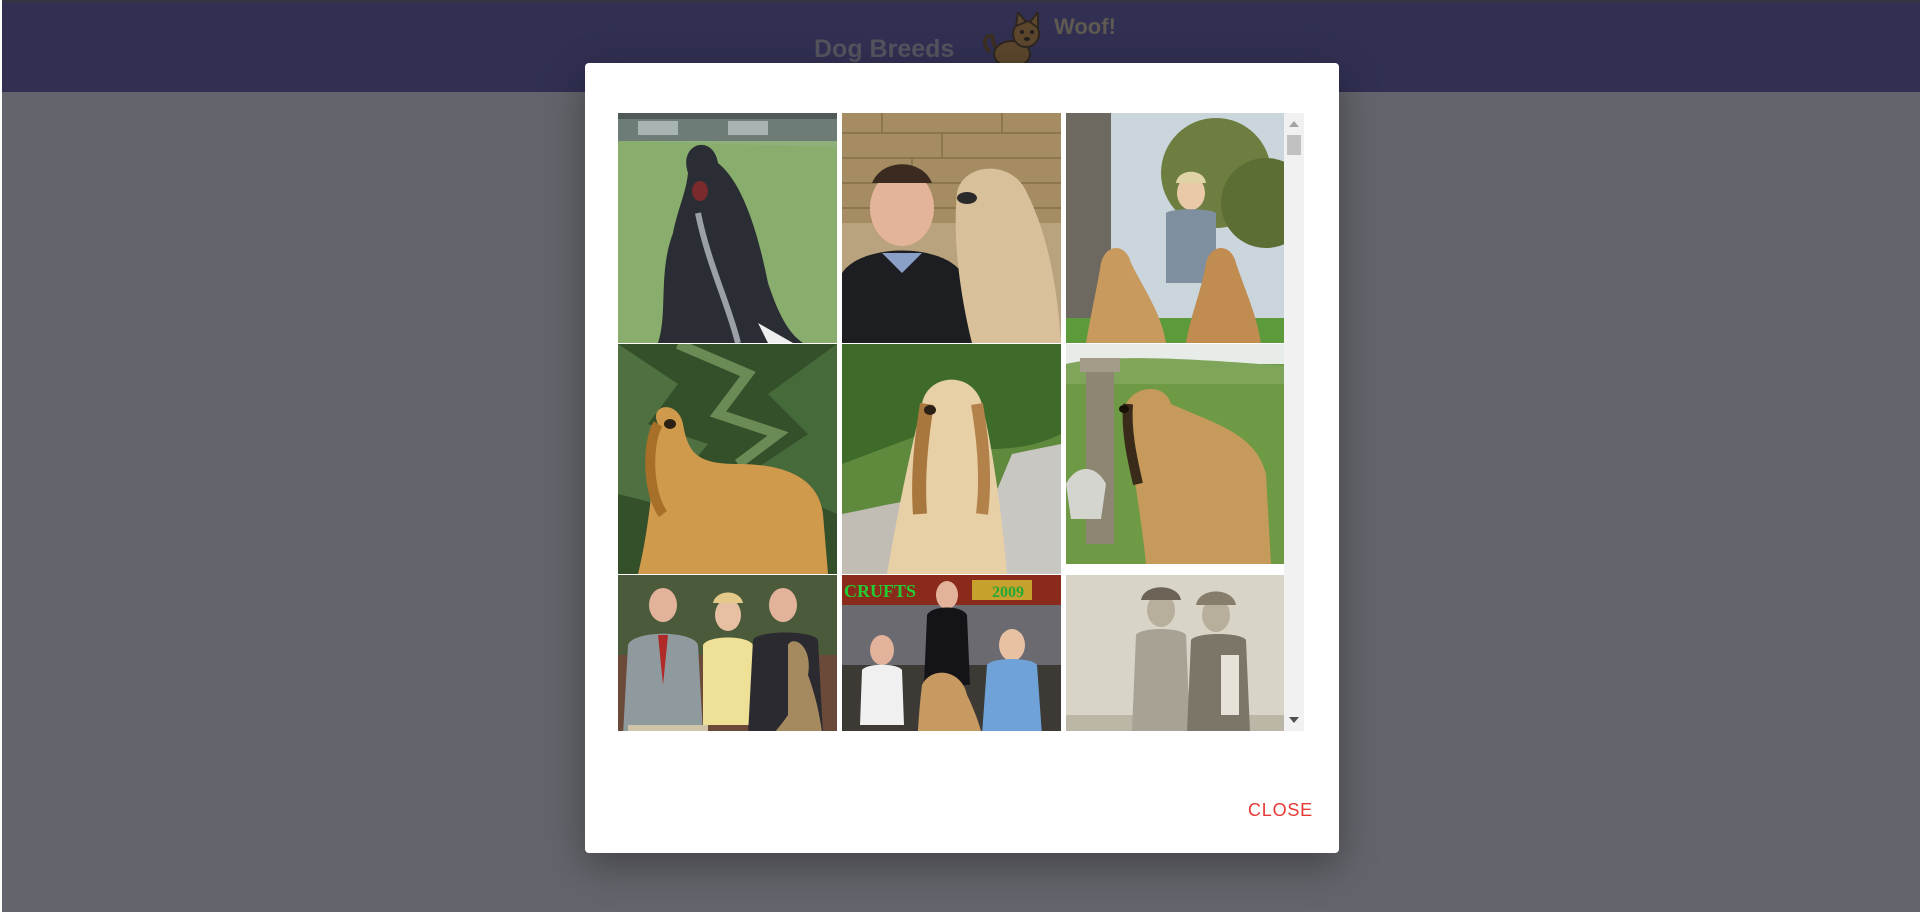 This screenshot has width=1920, height=912. I want to click on gallery-scrollbar, so click(1294, 422).